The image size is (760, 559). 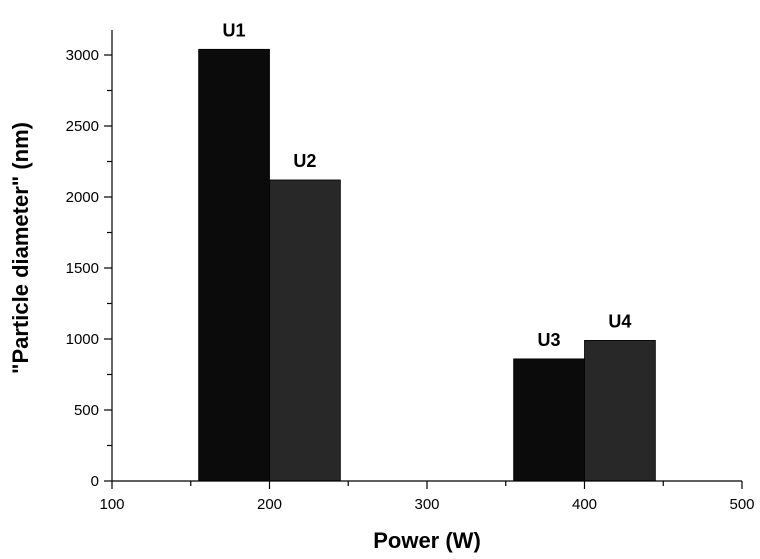 What do you see at coordinates (620, 411) in the screenshot?
I see `bar-u4` at bounding box center [620, 411].